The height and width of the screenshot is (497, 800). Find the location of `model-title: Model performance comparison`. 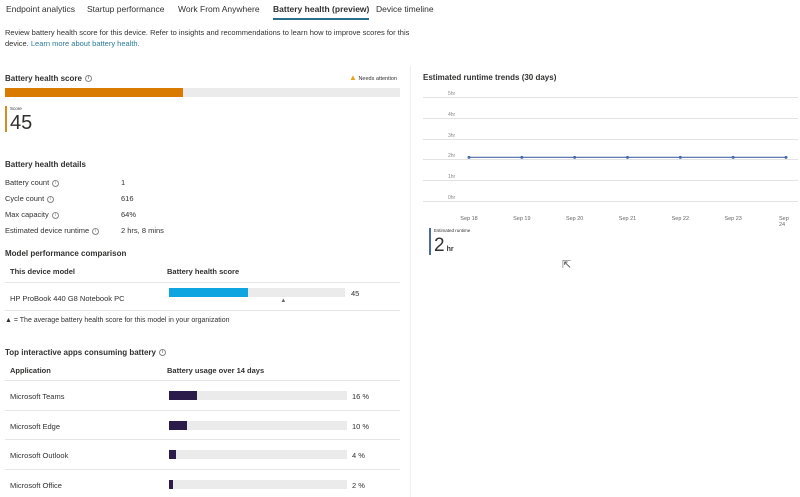

model-title: Model performance comparison is located at coordinates (66, 253).